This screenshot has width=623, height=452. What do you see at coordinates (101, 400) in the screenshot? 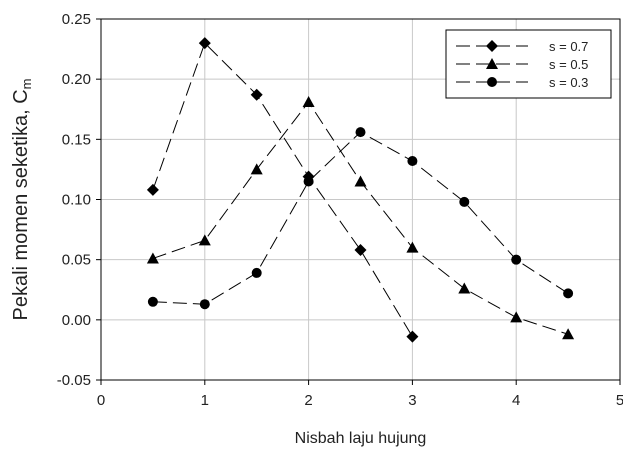
I see `x-tick-label: 0` at bounding box center [101, 400].